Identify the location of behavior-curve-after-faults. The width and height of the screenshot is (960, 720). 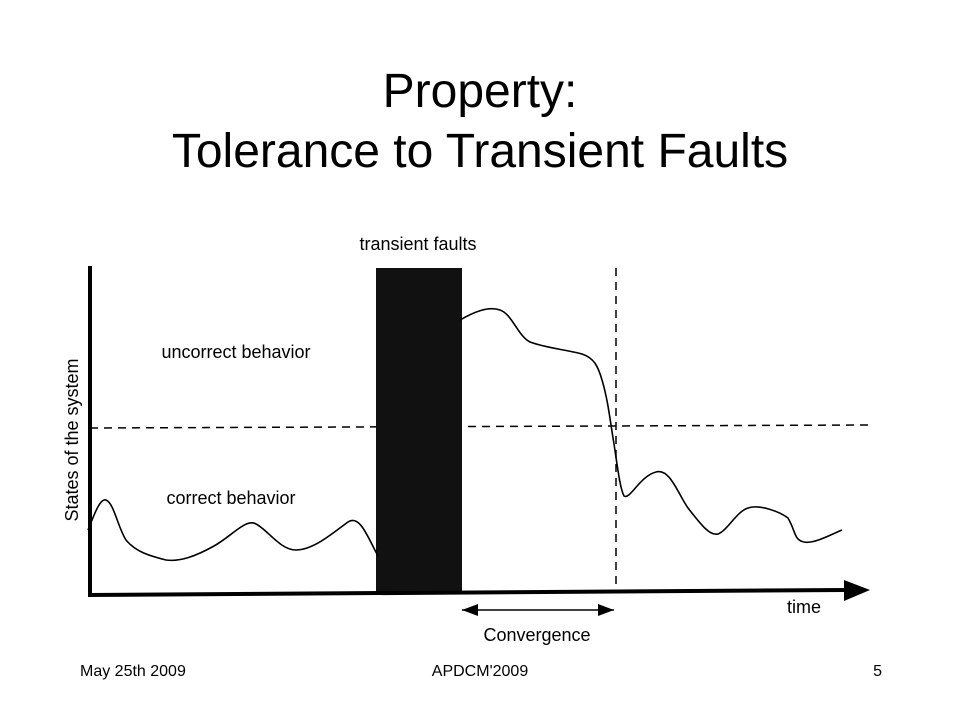
(651, 425).